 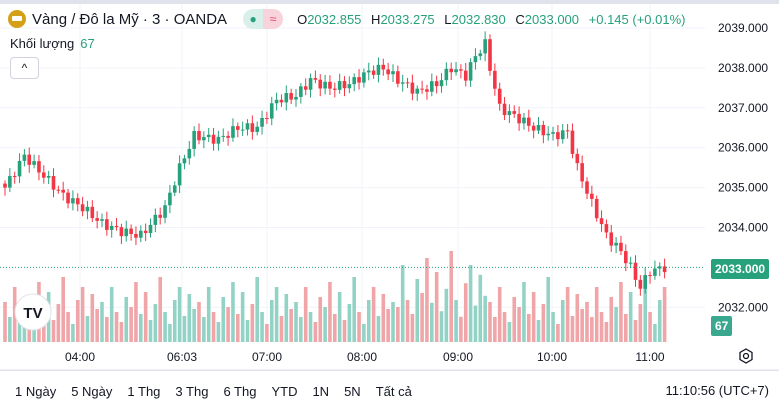 I want to click on price-tick: 2035.000, so click(x=743, y=188).